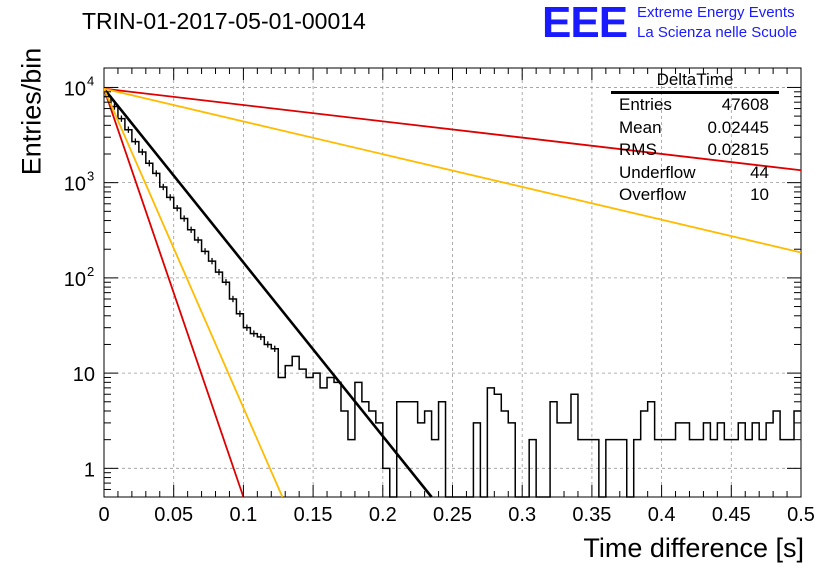 This screenshot has width=836, height=572. Describe the element at coordinates (695, 150) in the screenshot. I see `stats-row: RMS 0.02815` at that location.